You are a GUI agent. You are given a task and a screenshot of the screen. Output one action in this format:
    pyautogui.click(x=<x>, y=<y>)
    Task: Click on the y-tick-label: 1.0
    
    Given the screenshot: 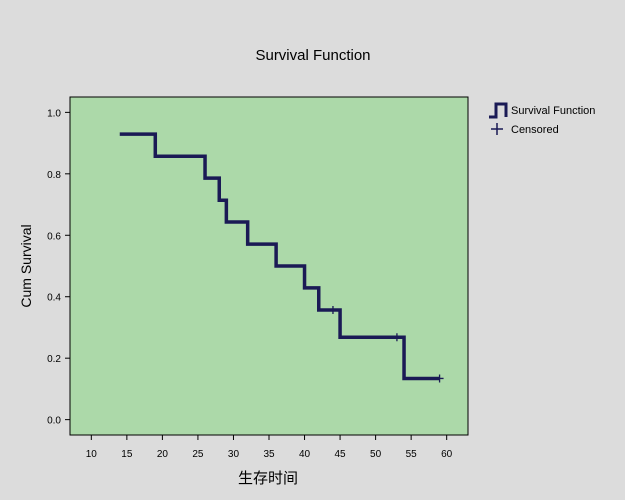 What is the action you would take?
    pyautogui.click(x=54, y=113)
    